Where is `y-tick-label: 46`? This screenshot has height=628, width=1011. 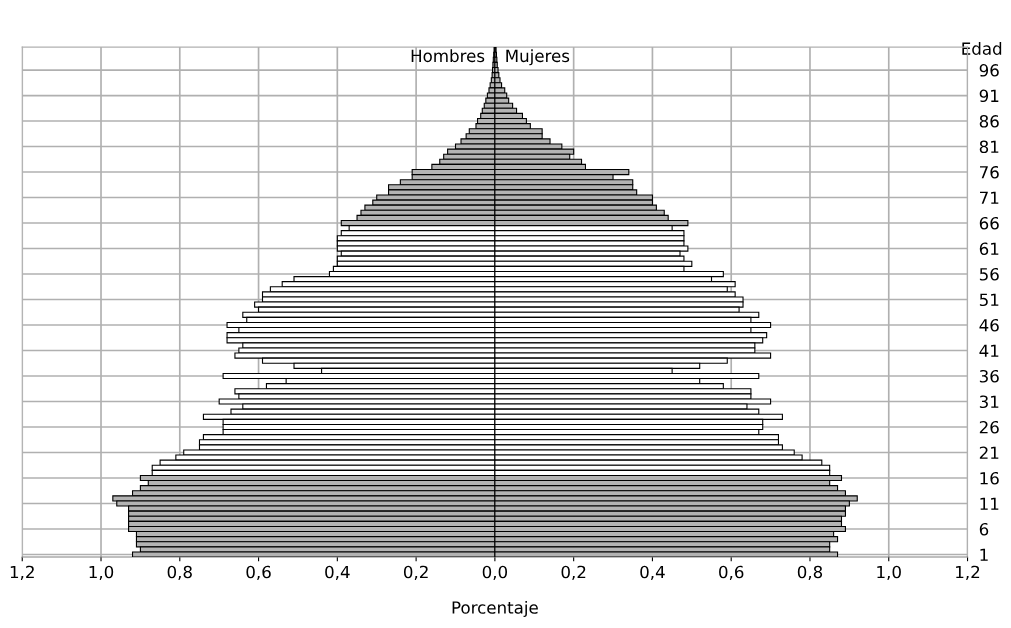 y-tick-label: 46 is located at coordinates (989, 325).